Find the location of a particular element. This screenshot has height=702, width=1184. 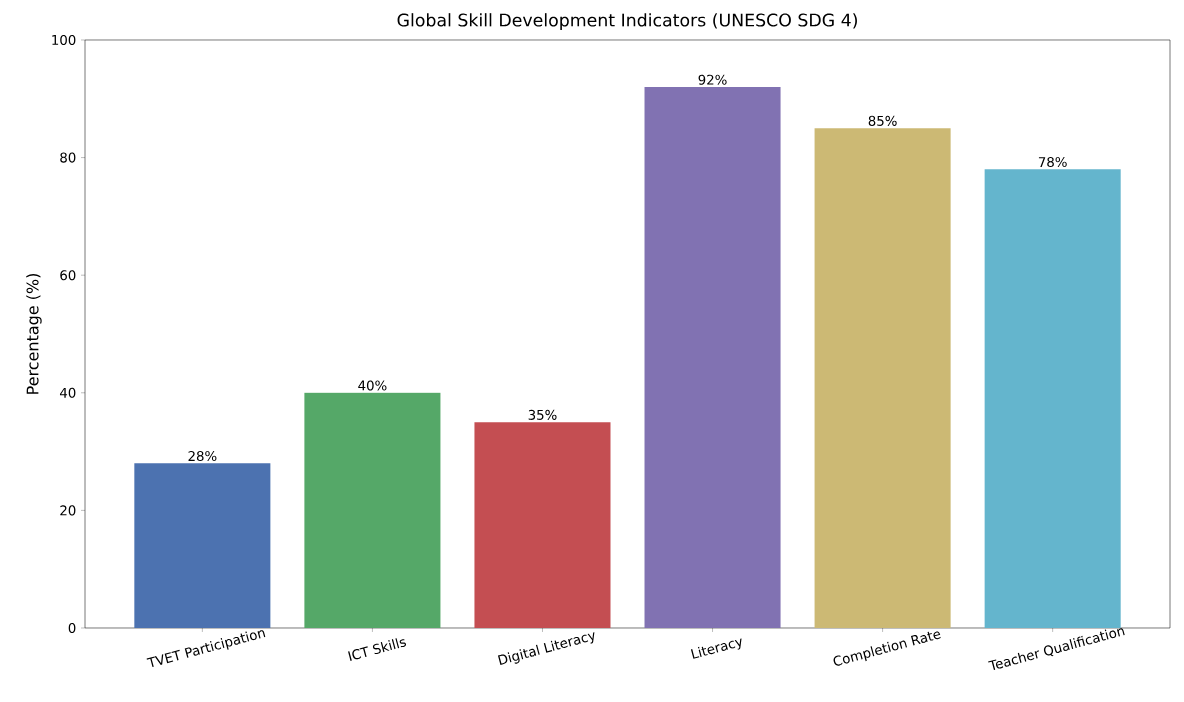

x-tick-label: Digital Literacy is located at coordinates (546, 649).